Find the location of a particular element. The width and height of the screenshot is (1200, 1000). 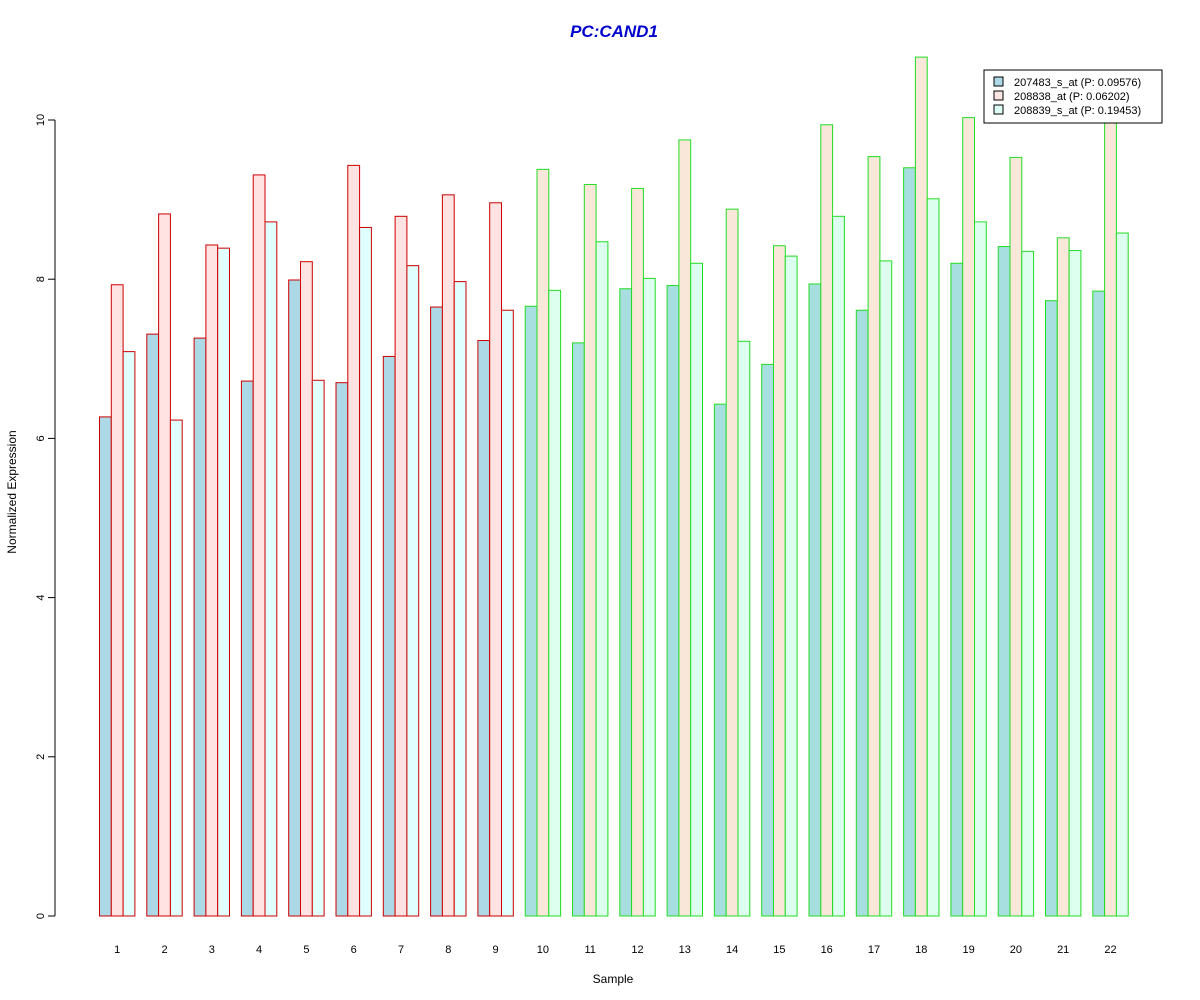

chart-title: PC:CAND1 is located at coordinates (614, 31).